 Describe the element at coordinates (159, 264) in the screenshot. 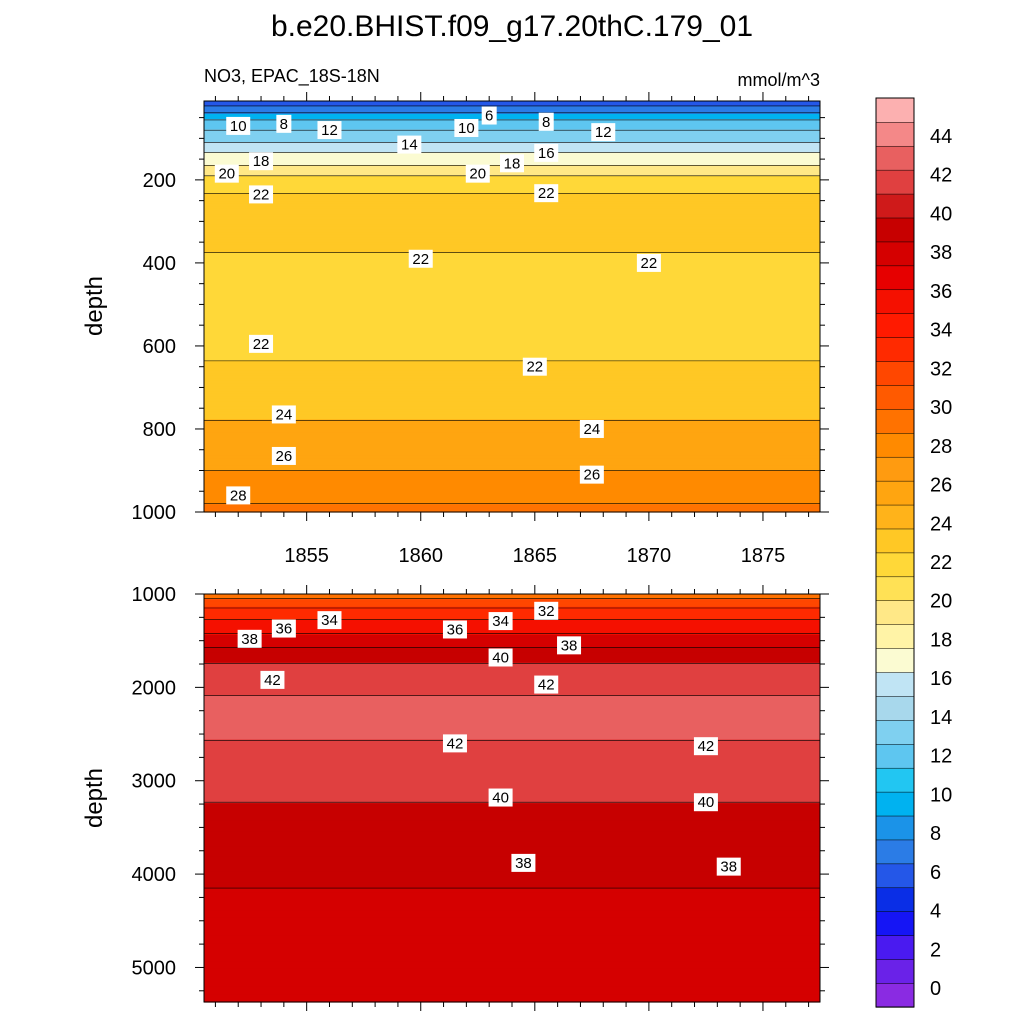

I see `upper-y-tick-label: 400` at that location.